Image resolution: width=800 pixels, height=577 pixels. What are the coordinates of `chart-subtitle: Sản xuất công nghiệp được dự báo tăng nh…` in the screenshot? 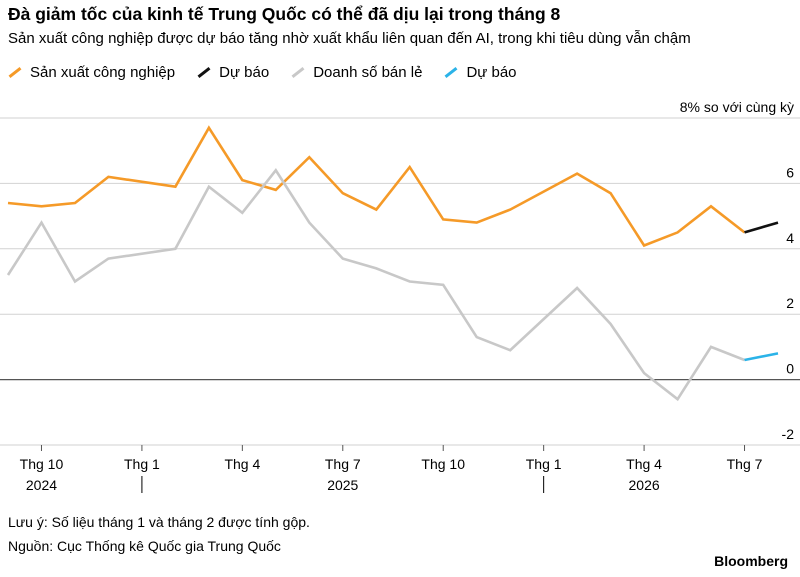 It's located at (349, 38).